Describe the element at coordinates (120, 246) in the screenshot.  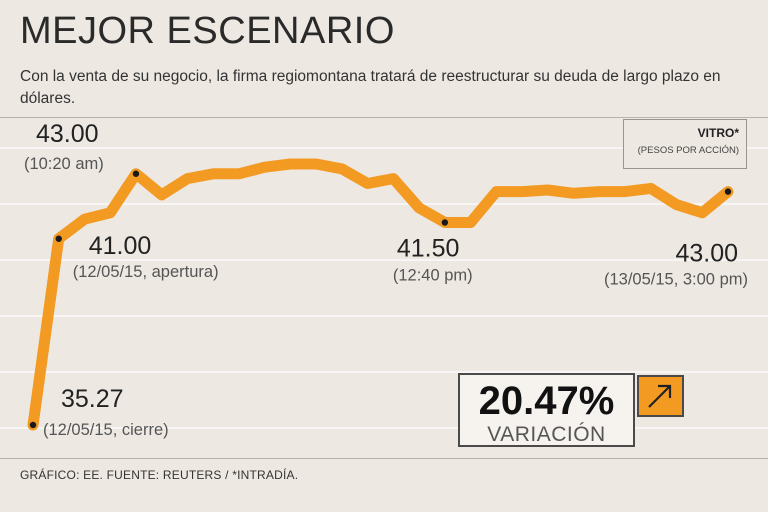
I see `data-label-value-1: 41.00` at that location.